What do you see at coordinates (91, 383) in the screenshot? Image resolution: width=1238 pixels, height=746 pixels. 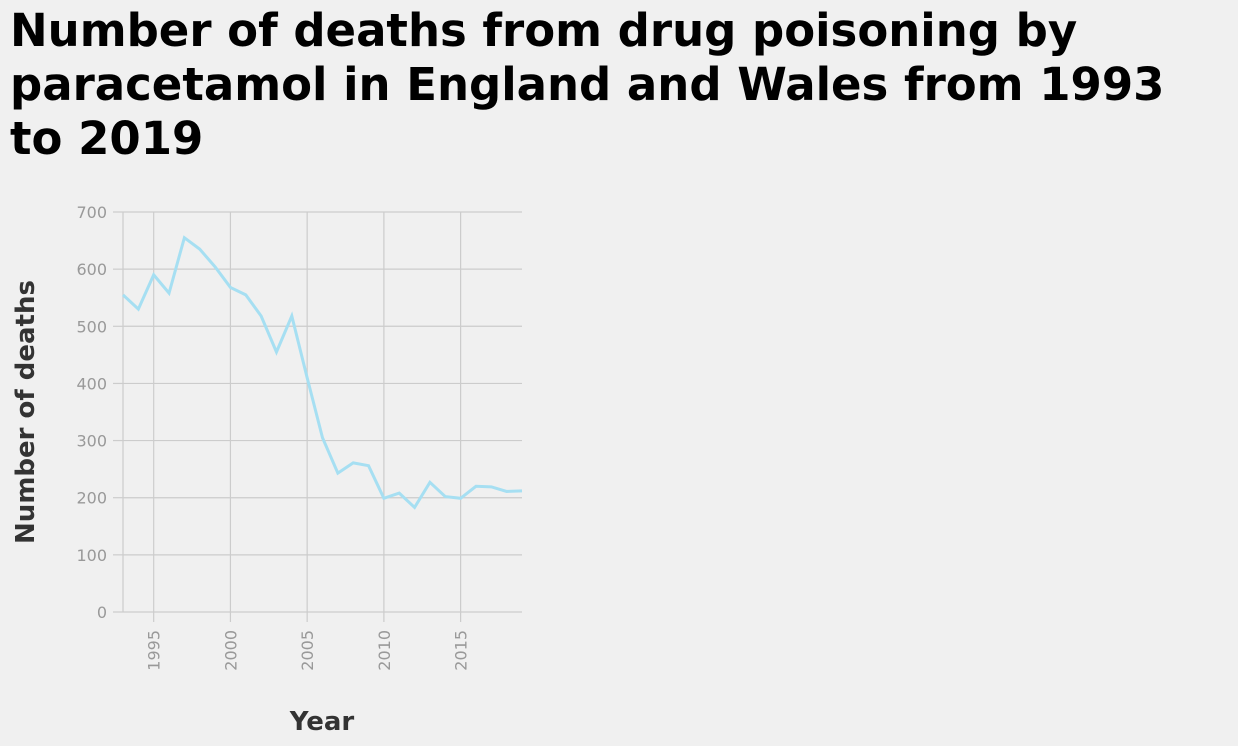 I see `y-tick-label: 400` at bounding box center [91, 383].